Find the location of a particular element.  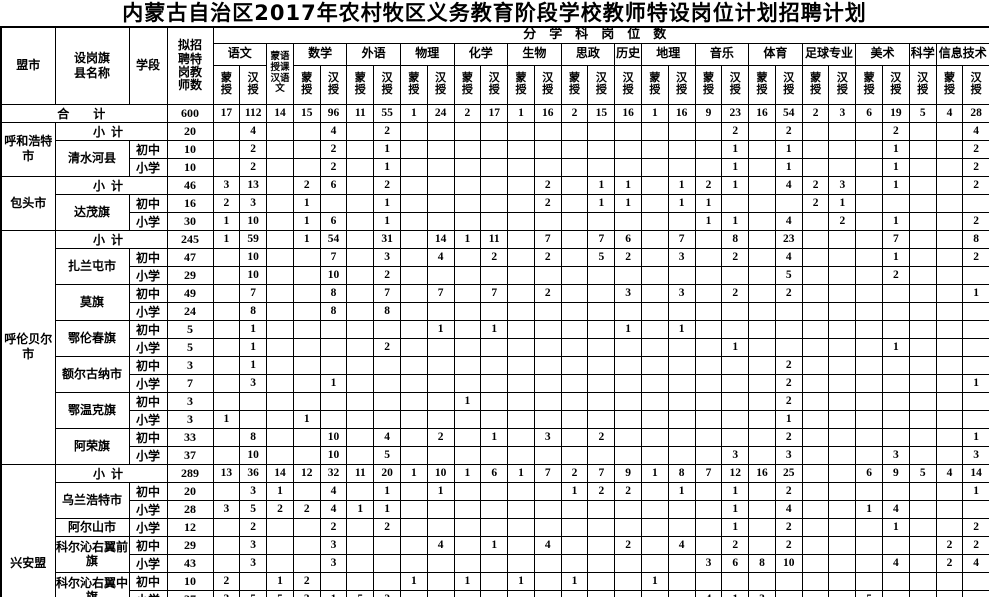

value-cell: 4 is located at coordinates (547, 545).